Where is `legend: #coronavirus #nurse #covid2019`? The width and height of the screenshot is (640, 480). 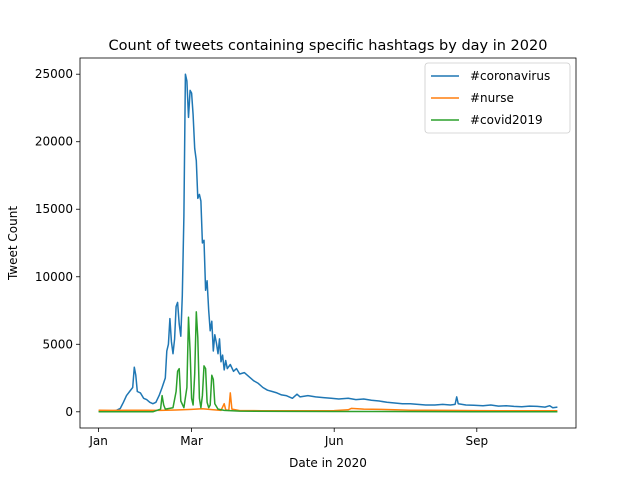 legend: #coronavirus #nurse #covid2019 is located at coordinates (497, 98).